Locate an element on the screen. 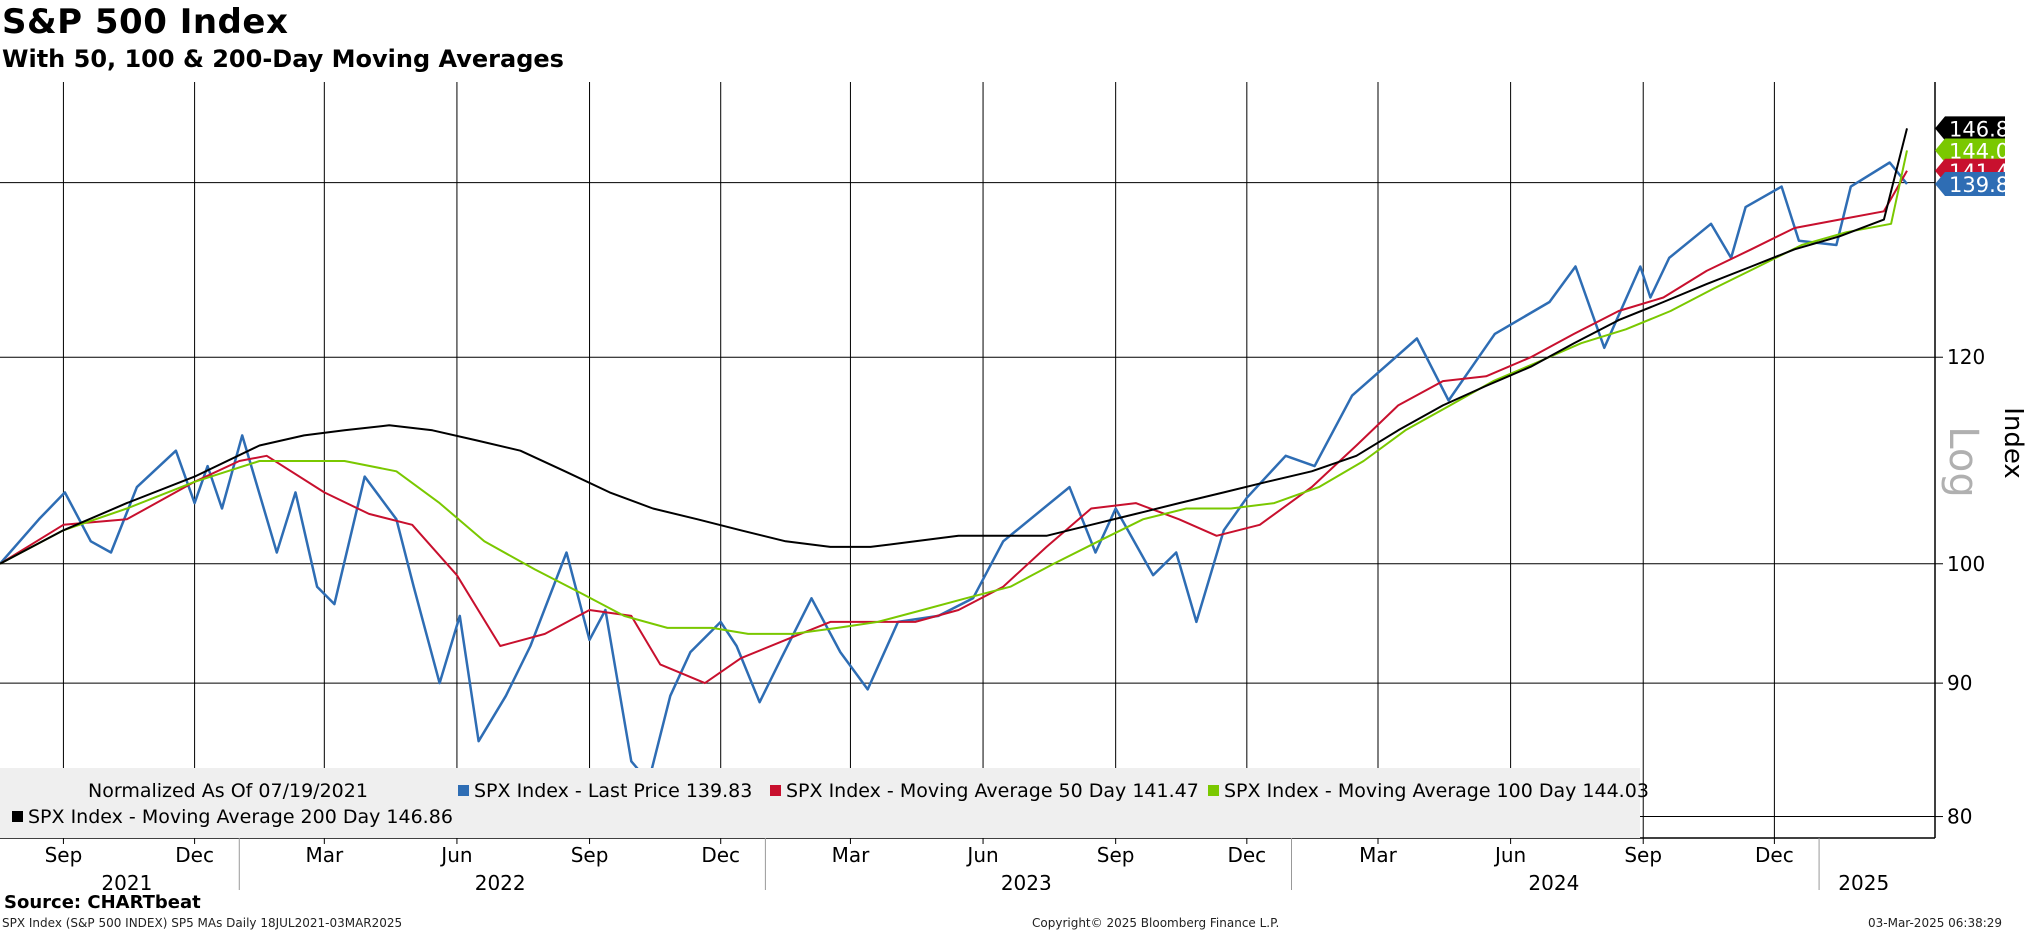 Image resolution: width=2041 pixels, height=932 pixels. last-value-label-1: 139.83 is located at coordinates (1985, 185).